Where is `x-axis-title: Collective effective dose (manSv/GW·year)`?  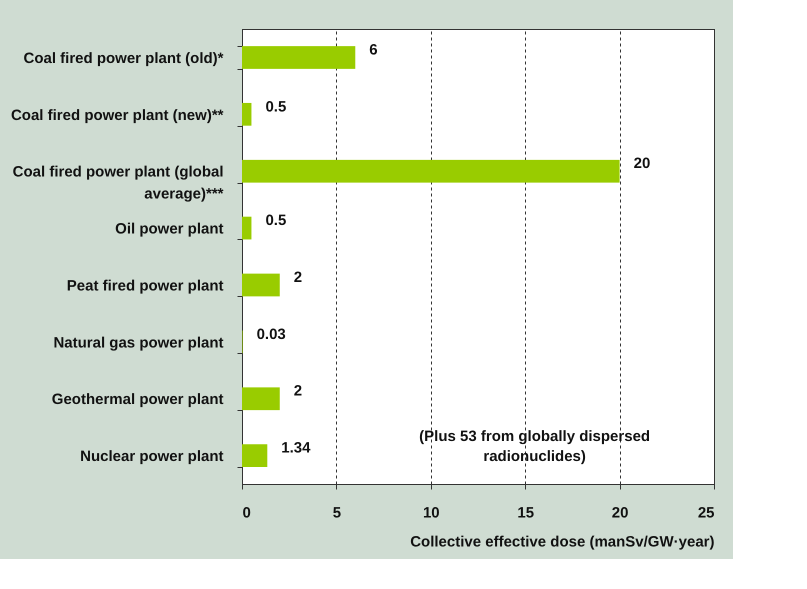
x-axis-title: Collective effective dose (manSv/GW·year) is located at coordinates (562, 542).